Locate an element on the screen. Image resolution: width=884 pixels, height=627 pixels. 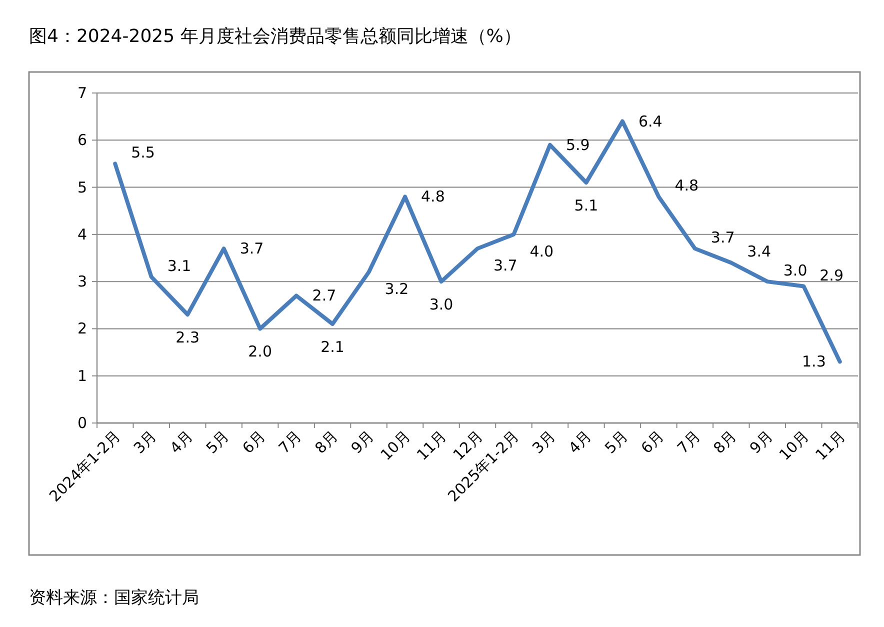
text: 资料来源：国家统计局 is located at coordinates (114, 598).